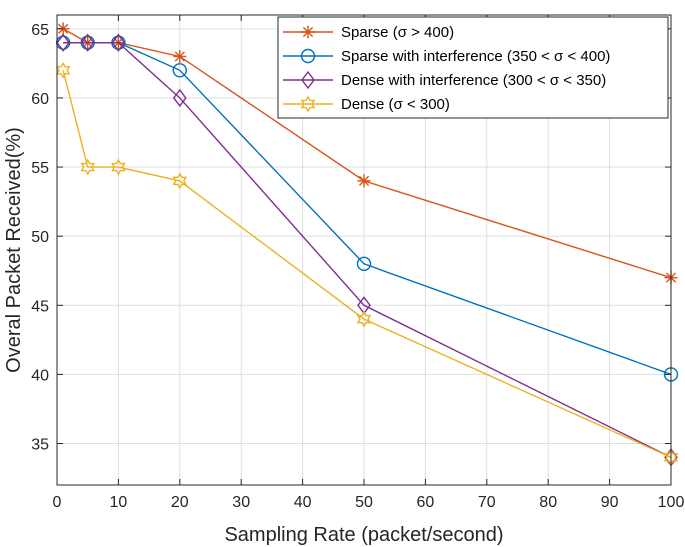  Describe the element at coordinates (119, 502) in the screenshot. I see `x-tick-label: 10` at that location.